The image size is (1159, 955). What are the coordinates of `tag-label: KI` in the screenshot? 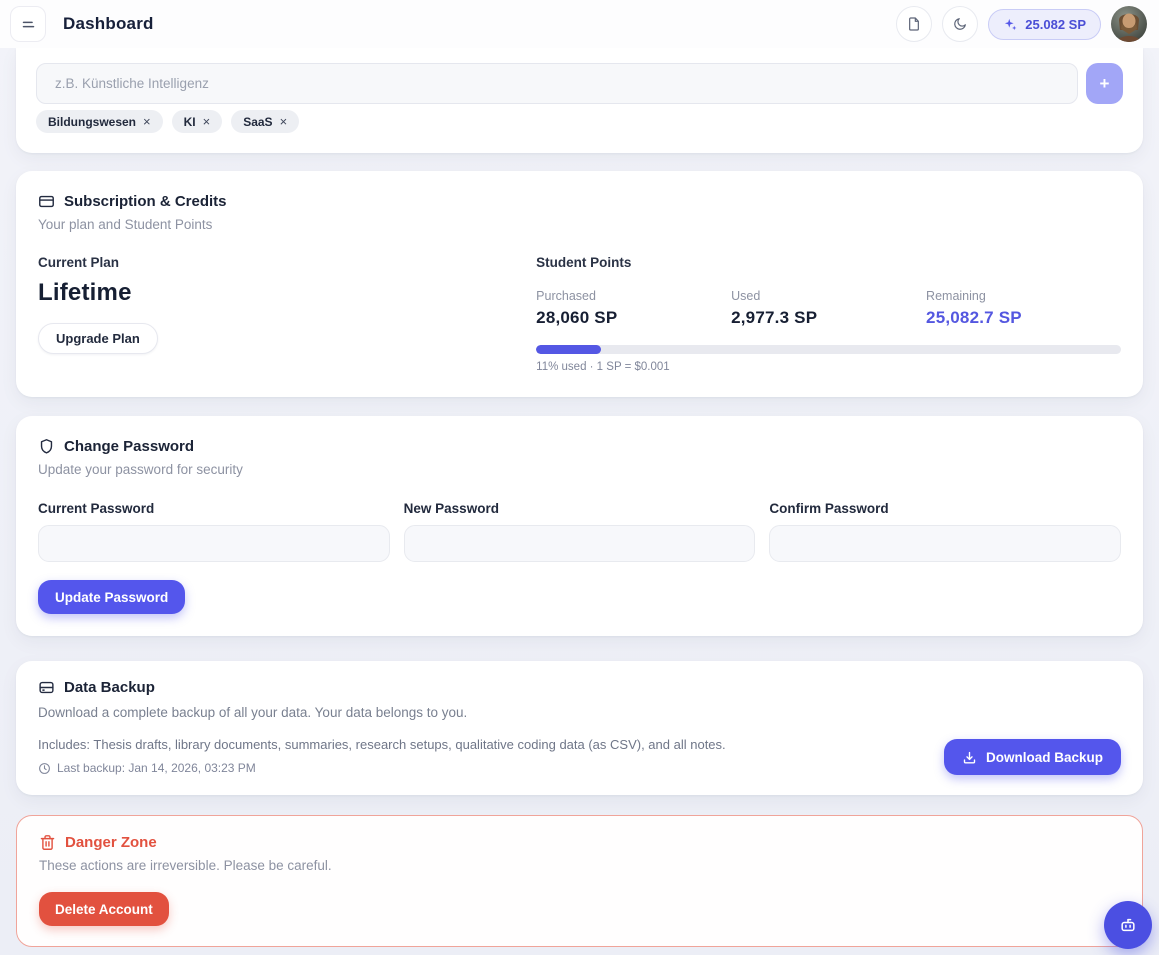 It's located at (189, 121).